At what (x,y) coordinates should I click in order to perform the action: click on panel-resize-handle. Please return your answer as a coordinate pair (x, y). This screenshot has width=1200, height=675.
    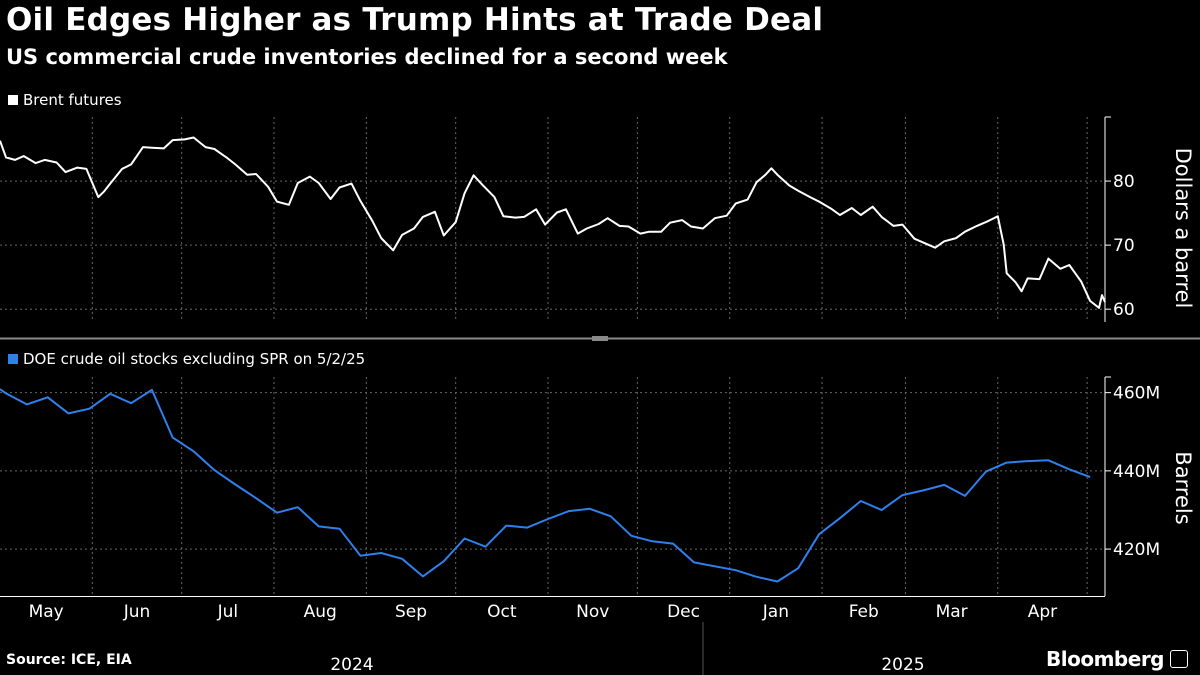
    Looking at the image, I should click on (600, 338).